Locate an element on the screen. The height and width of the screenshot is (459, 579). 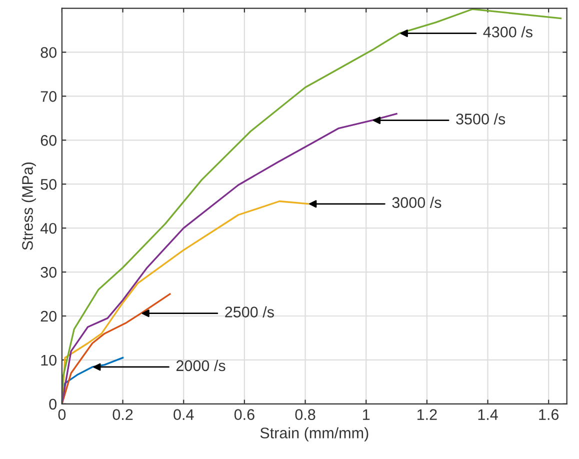
y-tick-label: 80 is located at coordinates (48, 52).